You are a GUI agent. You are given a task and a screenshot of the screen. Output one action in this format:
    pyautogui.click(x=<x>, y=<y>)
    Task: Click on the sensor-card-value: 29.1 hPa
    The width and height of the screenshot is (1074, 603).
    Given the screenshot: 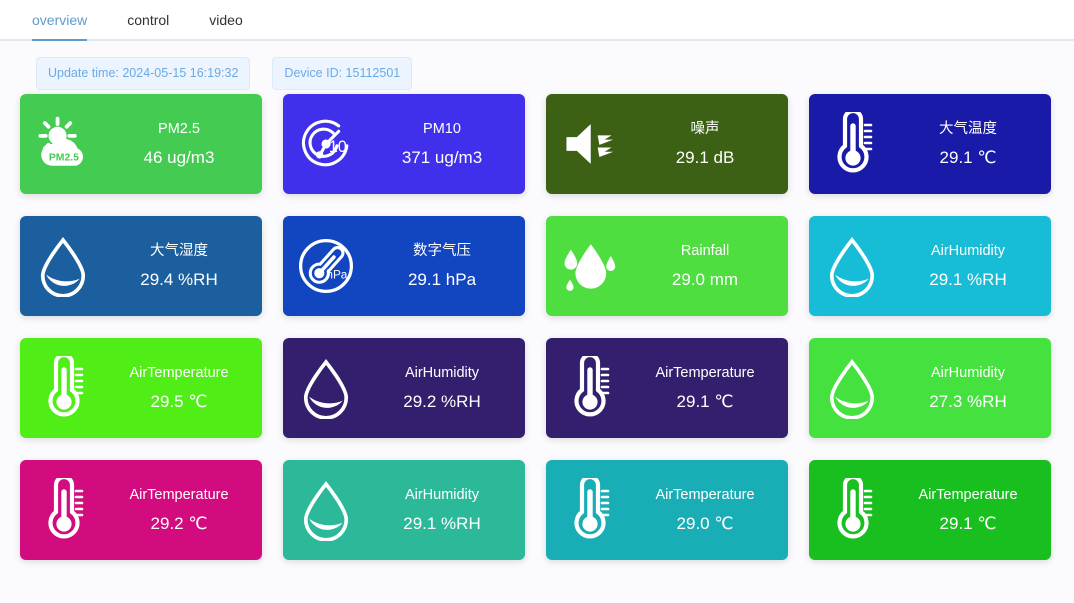 What is the action you would take?
    pyautogui.click(x=442, y=280)
    